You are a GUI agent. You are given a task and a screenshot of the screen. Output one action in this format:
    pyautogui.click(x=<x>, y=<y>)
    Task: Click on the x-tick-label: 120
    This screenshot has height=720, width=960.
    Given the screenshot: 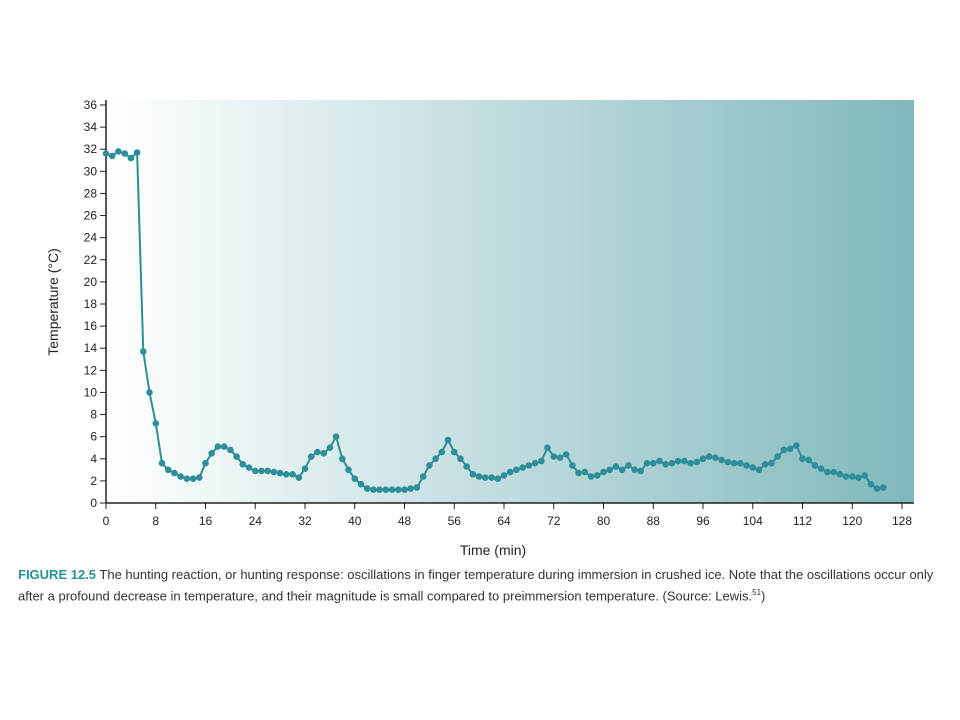 What is the action you would take?
    pyautogui.click(x=852, y=521)
    